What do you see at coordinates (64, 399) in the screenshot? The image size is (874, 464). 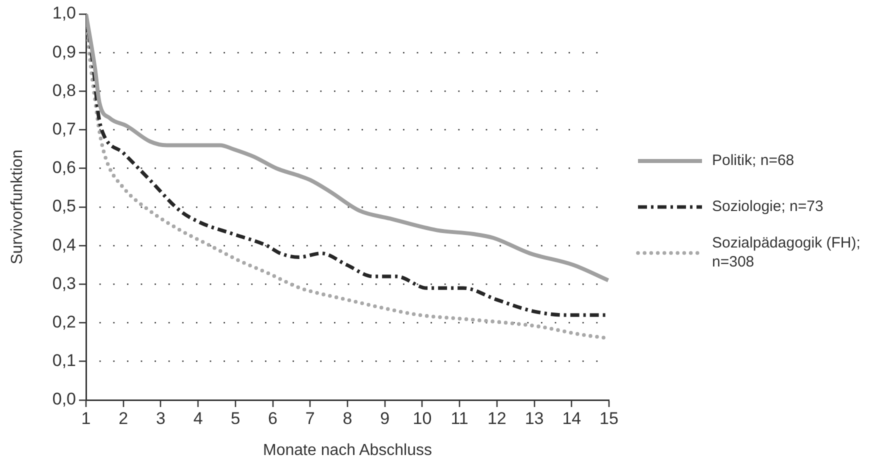 I see `y-tick-label: 0,0` at bounding box center [64, 399].